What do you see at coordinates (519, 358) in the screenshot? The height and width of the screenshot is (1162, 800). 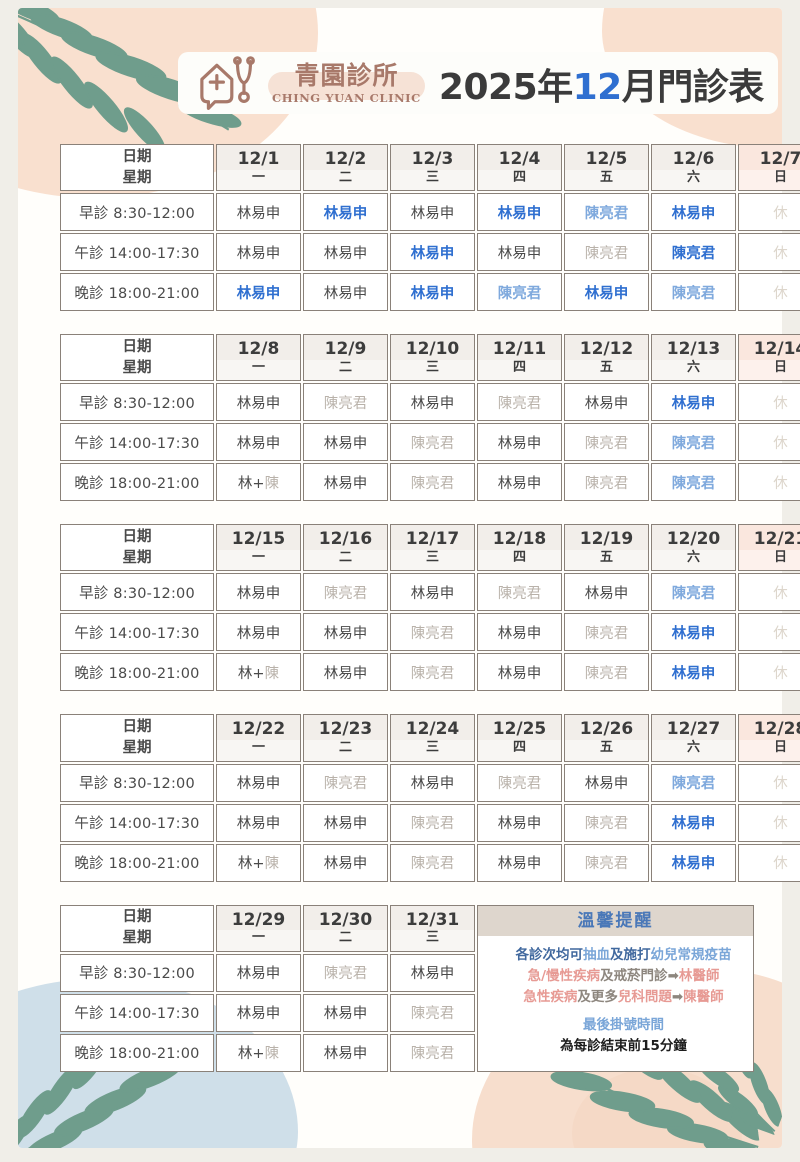 I see `header-date-cell: 12/11 四` at bounding box center [519, 358].